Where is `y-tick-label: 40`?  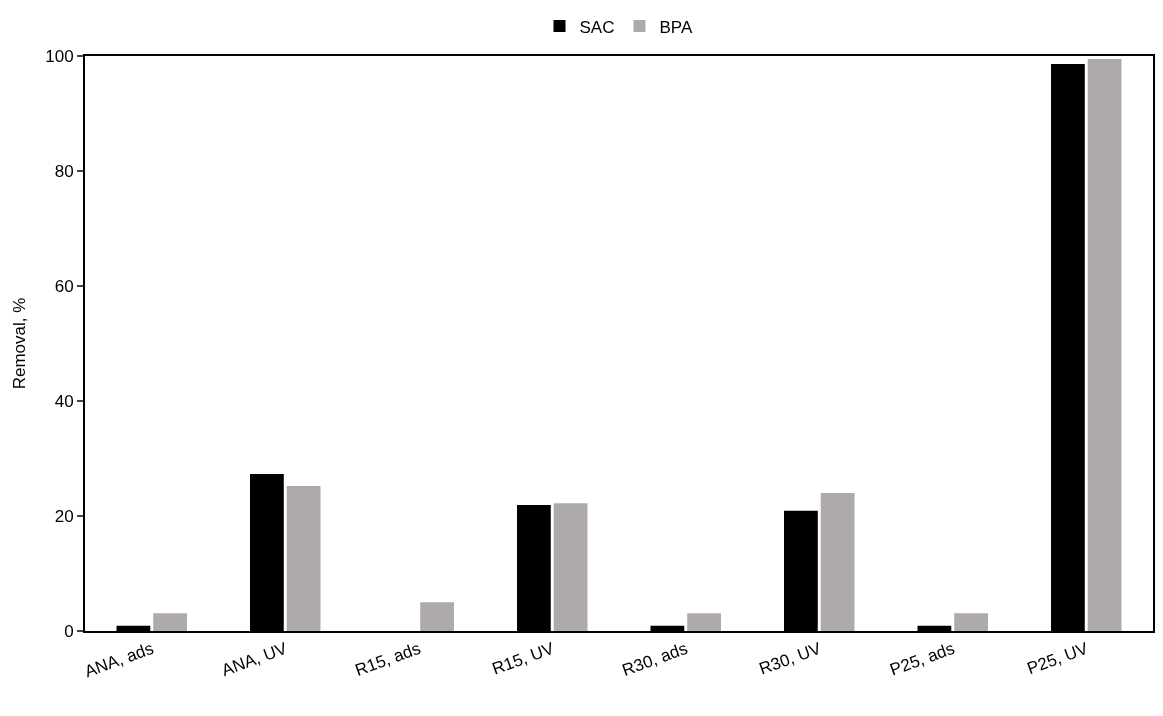
y-tick-label: 40 is located at coordinates (64, 401).